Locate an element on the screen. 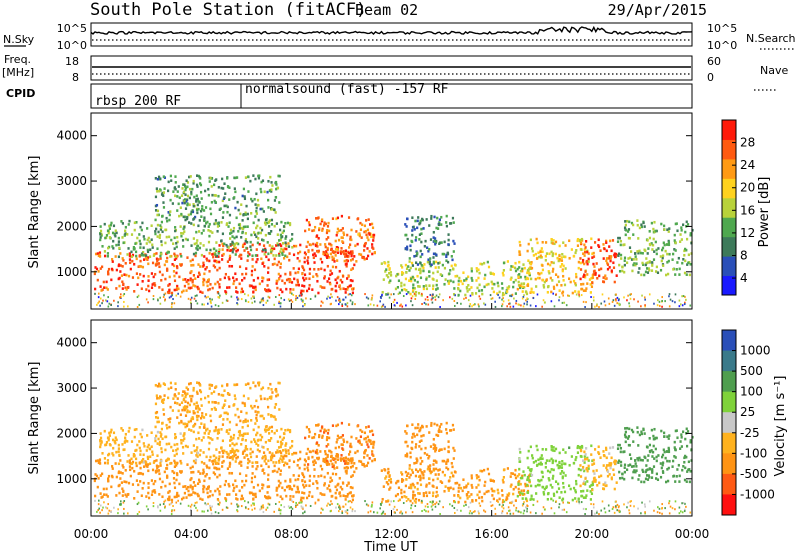  velocity-cell-2041 is located at coordinates (652, 469).